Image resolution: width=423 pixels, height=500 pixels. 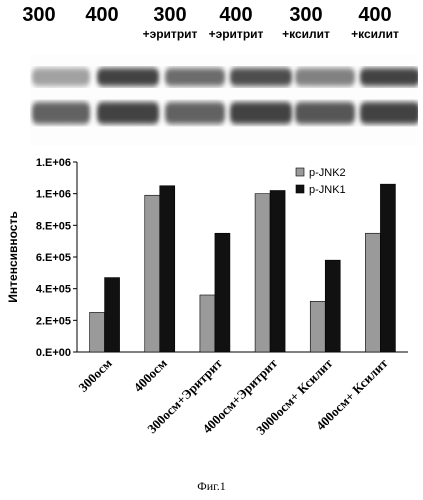 What do you see at coordinates (128, 113) in the screenshot?
I see `blot-band-row2-lane2` at bounding box center [128, 113].